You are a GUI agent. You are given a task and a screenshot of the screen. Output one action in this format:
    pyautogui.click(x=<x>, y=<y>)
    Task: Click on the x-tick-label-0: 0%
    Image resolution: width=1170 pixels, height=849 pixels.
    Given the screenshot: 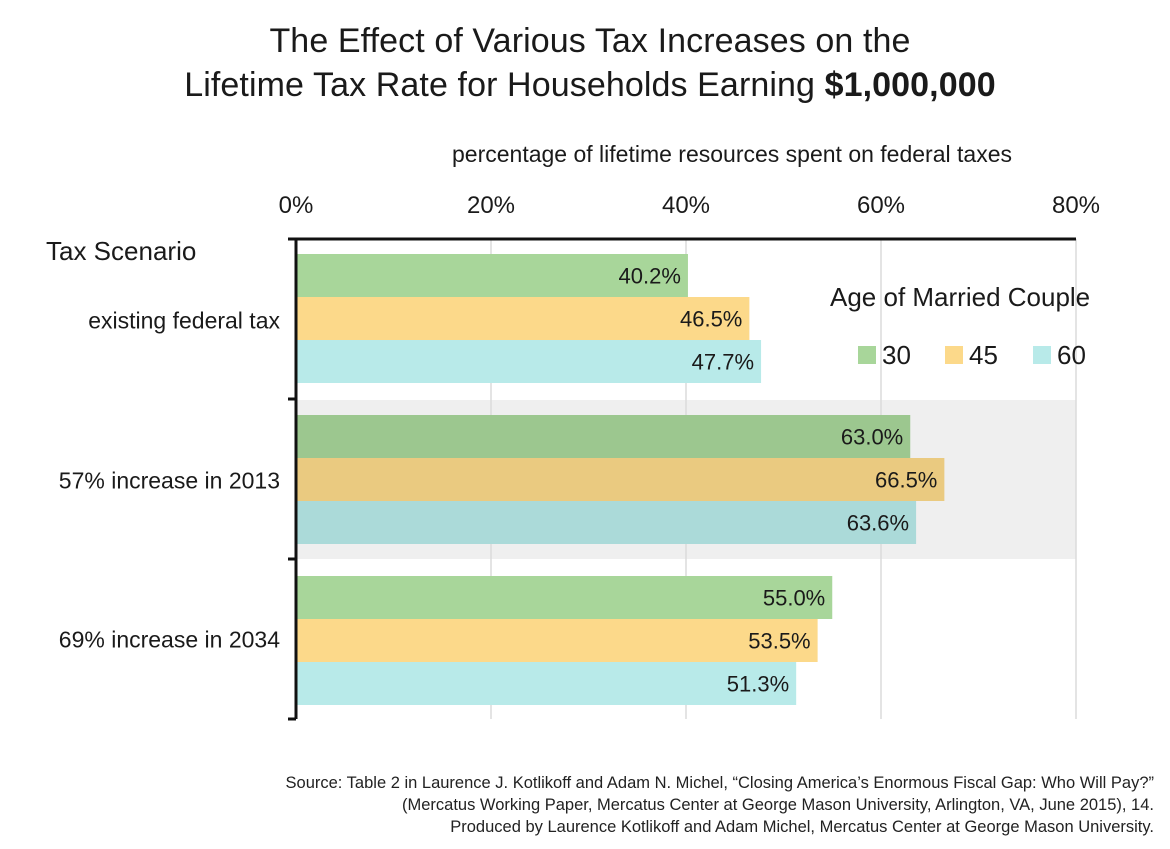 What is the action you would take?
    pyautogui.click(x=296, y=205)
    